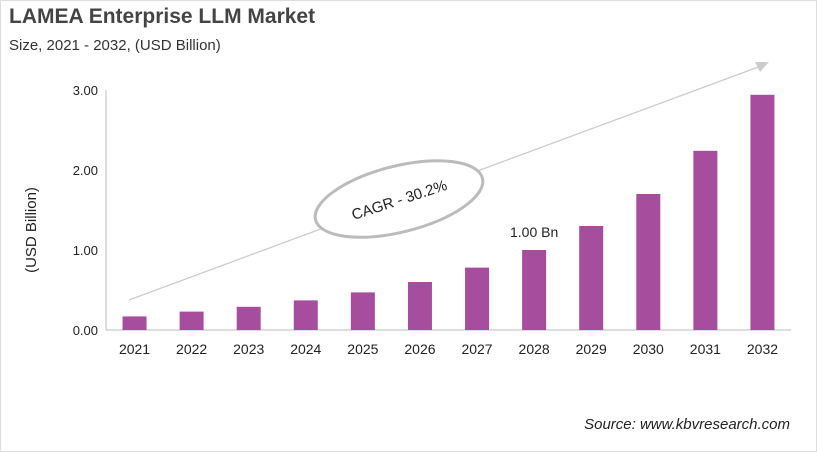 The height and width of the screenshot is (452, 817). Describe the element at coordinates (162, 16) in the screenshot. I see `chart-title: LAMEA Enterprise LLM Market` at that location.